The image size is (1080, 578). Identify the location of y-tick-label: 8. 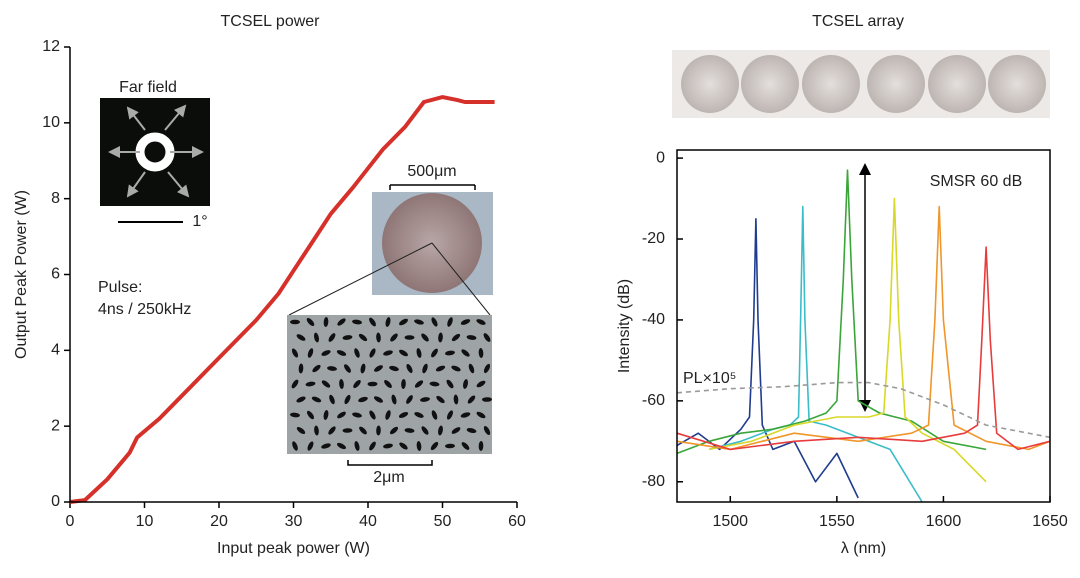
(55, 198).